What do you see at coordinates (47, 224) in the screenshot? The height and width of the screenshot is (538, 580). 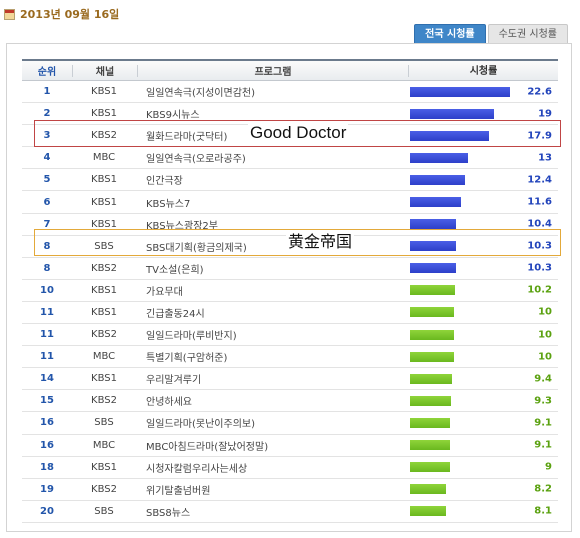 I see `rank-cell: 7` at bounding box center [47, 224].